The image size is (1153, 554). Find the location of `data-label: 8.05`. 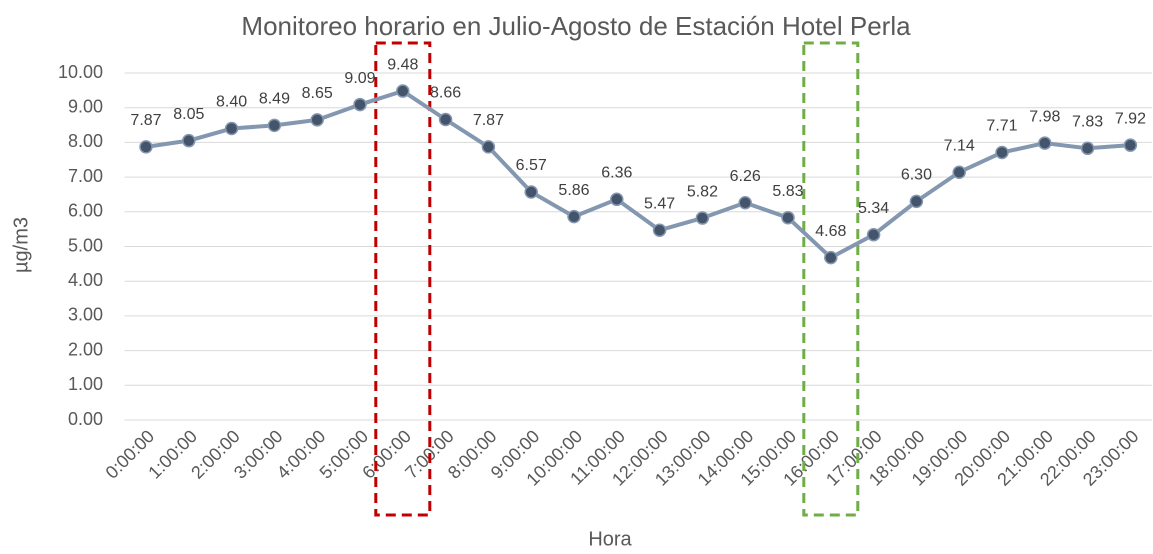

data-label: 8.05 is located at coordinates (188, 114).